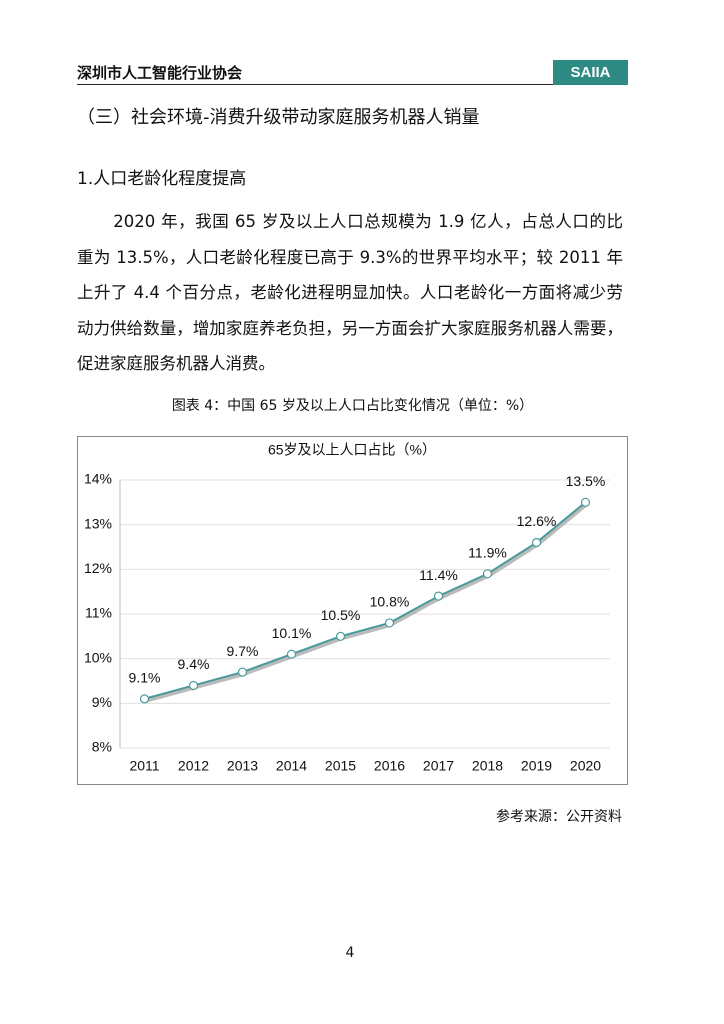 Image resolution: width=724 pixels, height=1024 pixels. Describe the element at coordinates (389, 766) in the screenshot. I see `x-tick-label: 2016` at that location.